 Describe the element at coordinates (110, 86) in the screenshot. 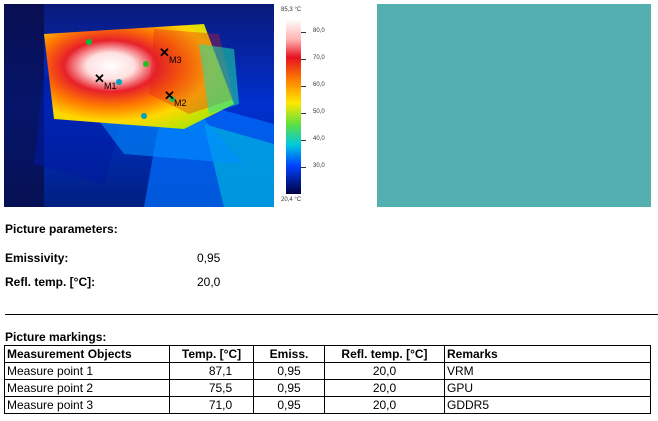

I see `marker-m1-label: M1` at that location.